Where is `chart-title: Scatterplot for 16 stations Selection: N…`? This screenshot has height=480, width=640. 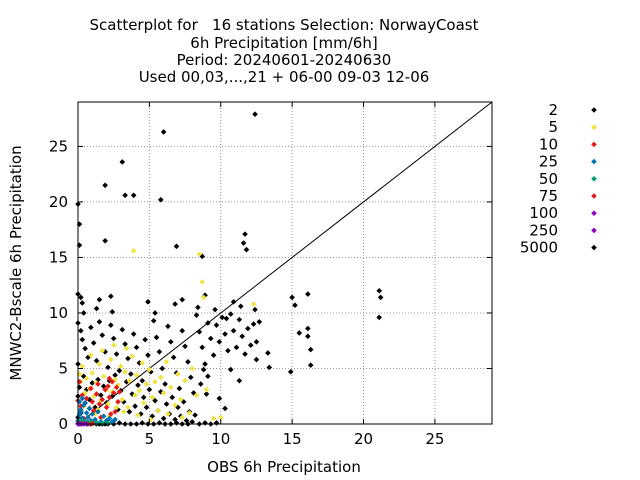 chart-title: Scatterplot for 16 stations Selection: N… is located at coordinates (283, 51).